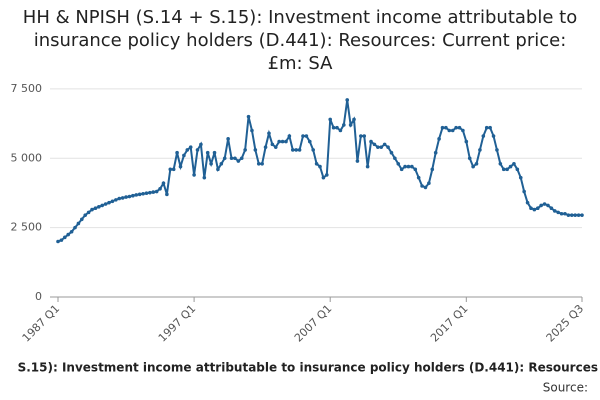  I want to click on x-tick-label: 1987 Q1, so click(41, 323).